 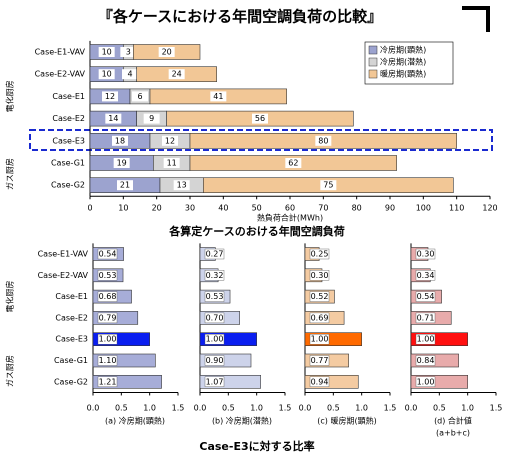 I want to click on x-tick-label: 120, so click(x=489, y=208).